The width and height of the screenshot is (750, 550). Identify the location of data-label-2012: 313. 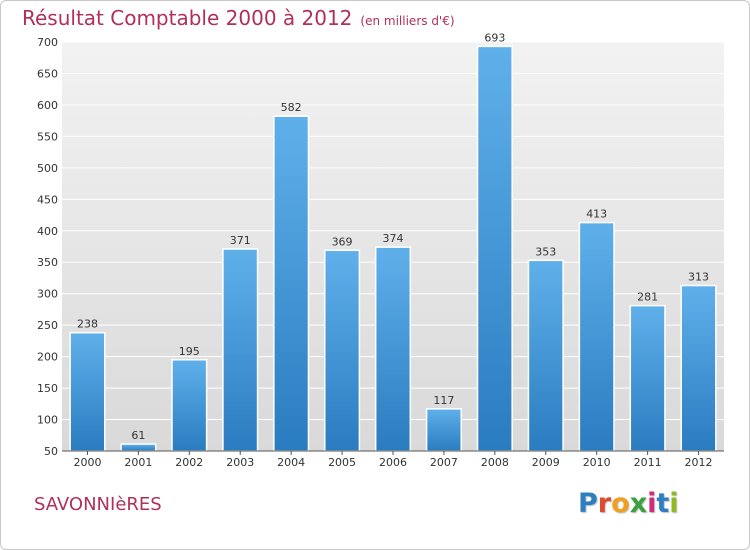
(698, 277).